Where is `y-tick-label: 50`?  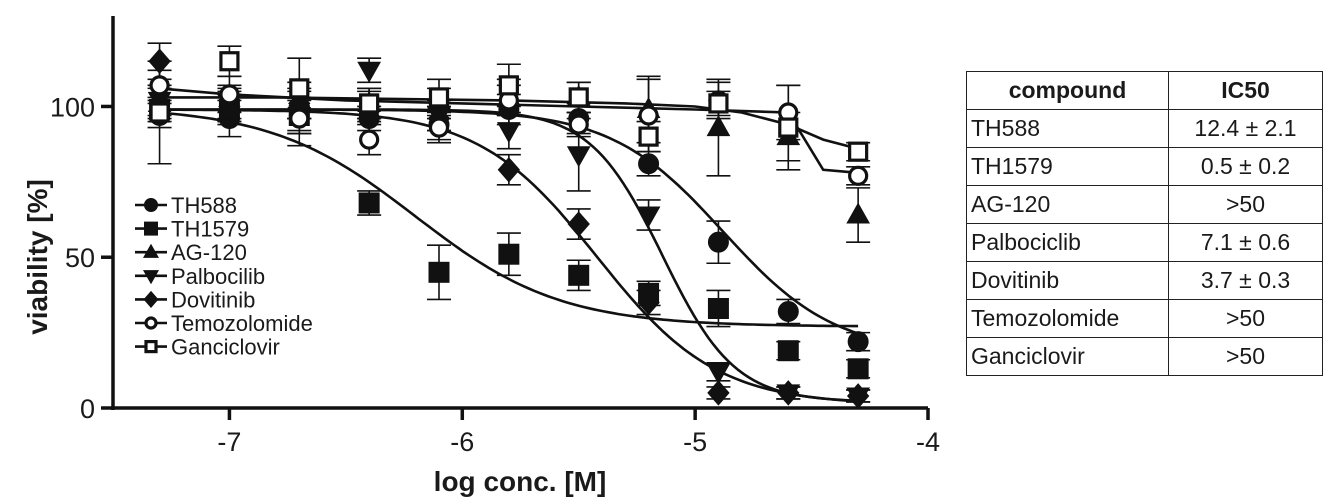 y-tick-label: 50 is located at coordinates (80, 258).